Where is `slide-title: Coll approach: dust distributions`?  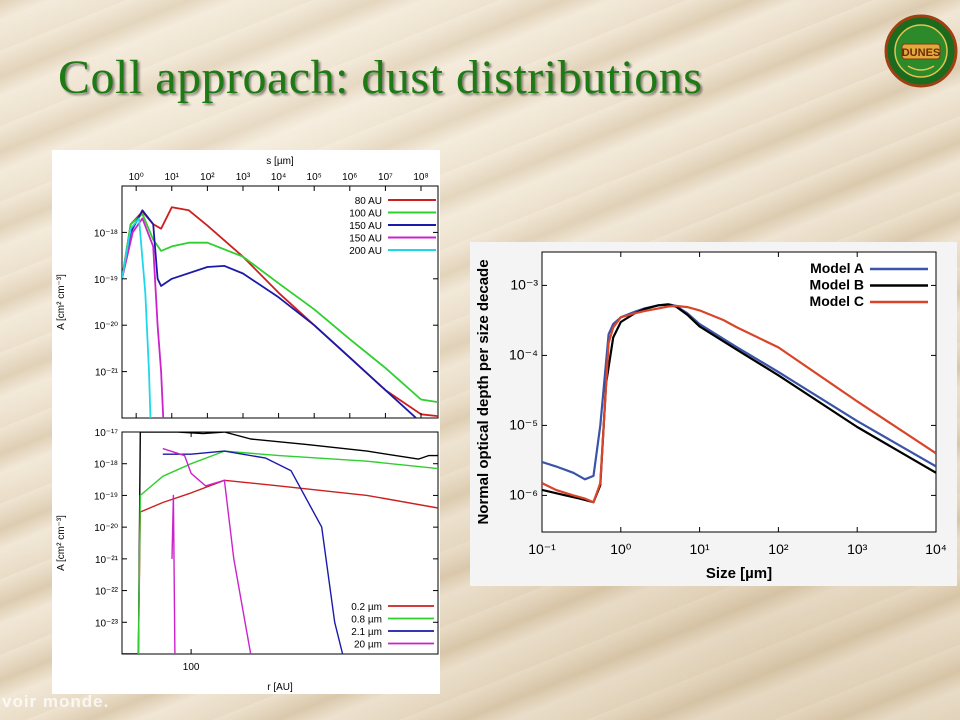 slide-title: Coll approach: dust distributions is located at coordinates (380, 77).